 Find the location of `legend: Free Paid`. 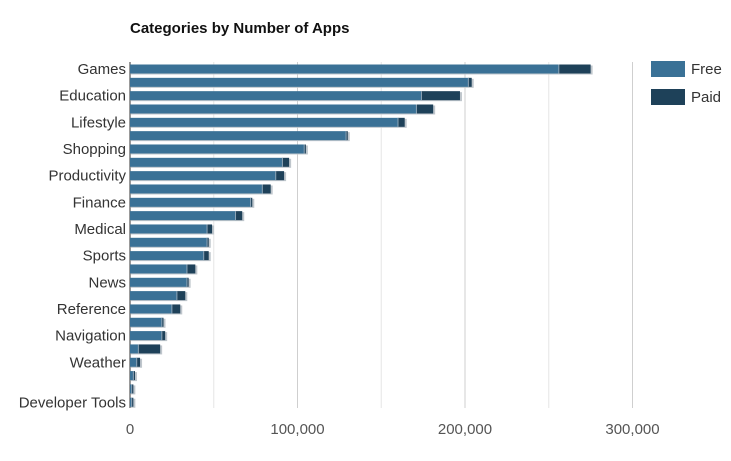

legend: Free Paid is located at coordinates (686, 83).